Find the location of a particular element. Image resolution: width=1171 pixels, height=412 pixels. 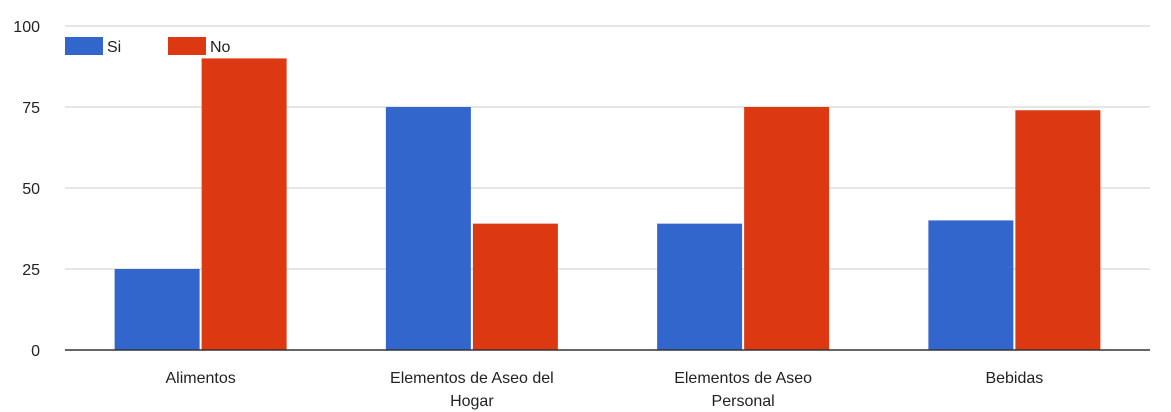

x-tick-label-line: Elementos de Aseo del is located at coordinates (472, 378).